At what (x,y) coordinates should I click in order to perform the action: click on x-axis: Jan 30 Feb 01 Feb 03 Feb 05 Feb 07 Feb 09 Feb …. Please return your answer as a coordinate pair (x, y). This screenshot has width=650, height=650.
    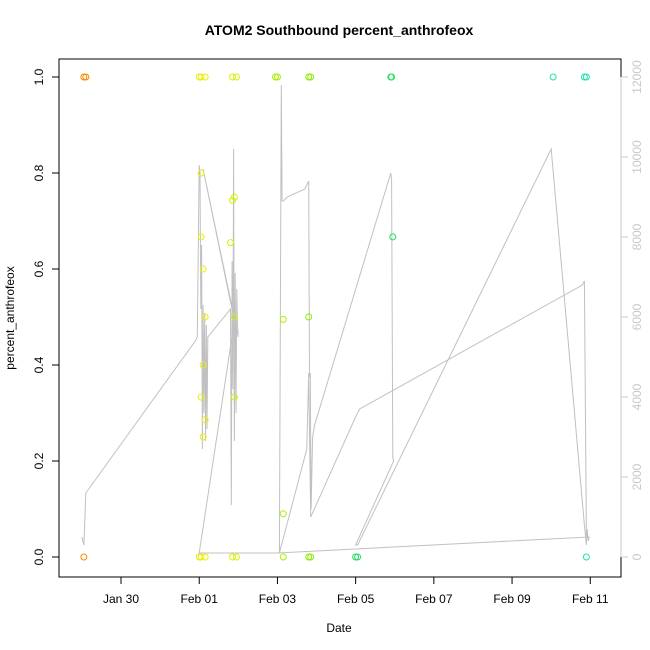
    Looking at the image, I should click on (356, 591).